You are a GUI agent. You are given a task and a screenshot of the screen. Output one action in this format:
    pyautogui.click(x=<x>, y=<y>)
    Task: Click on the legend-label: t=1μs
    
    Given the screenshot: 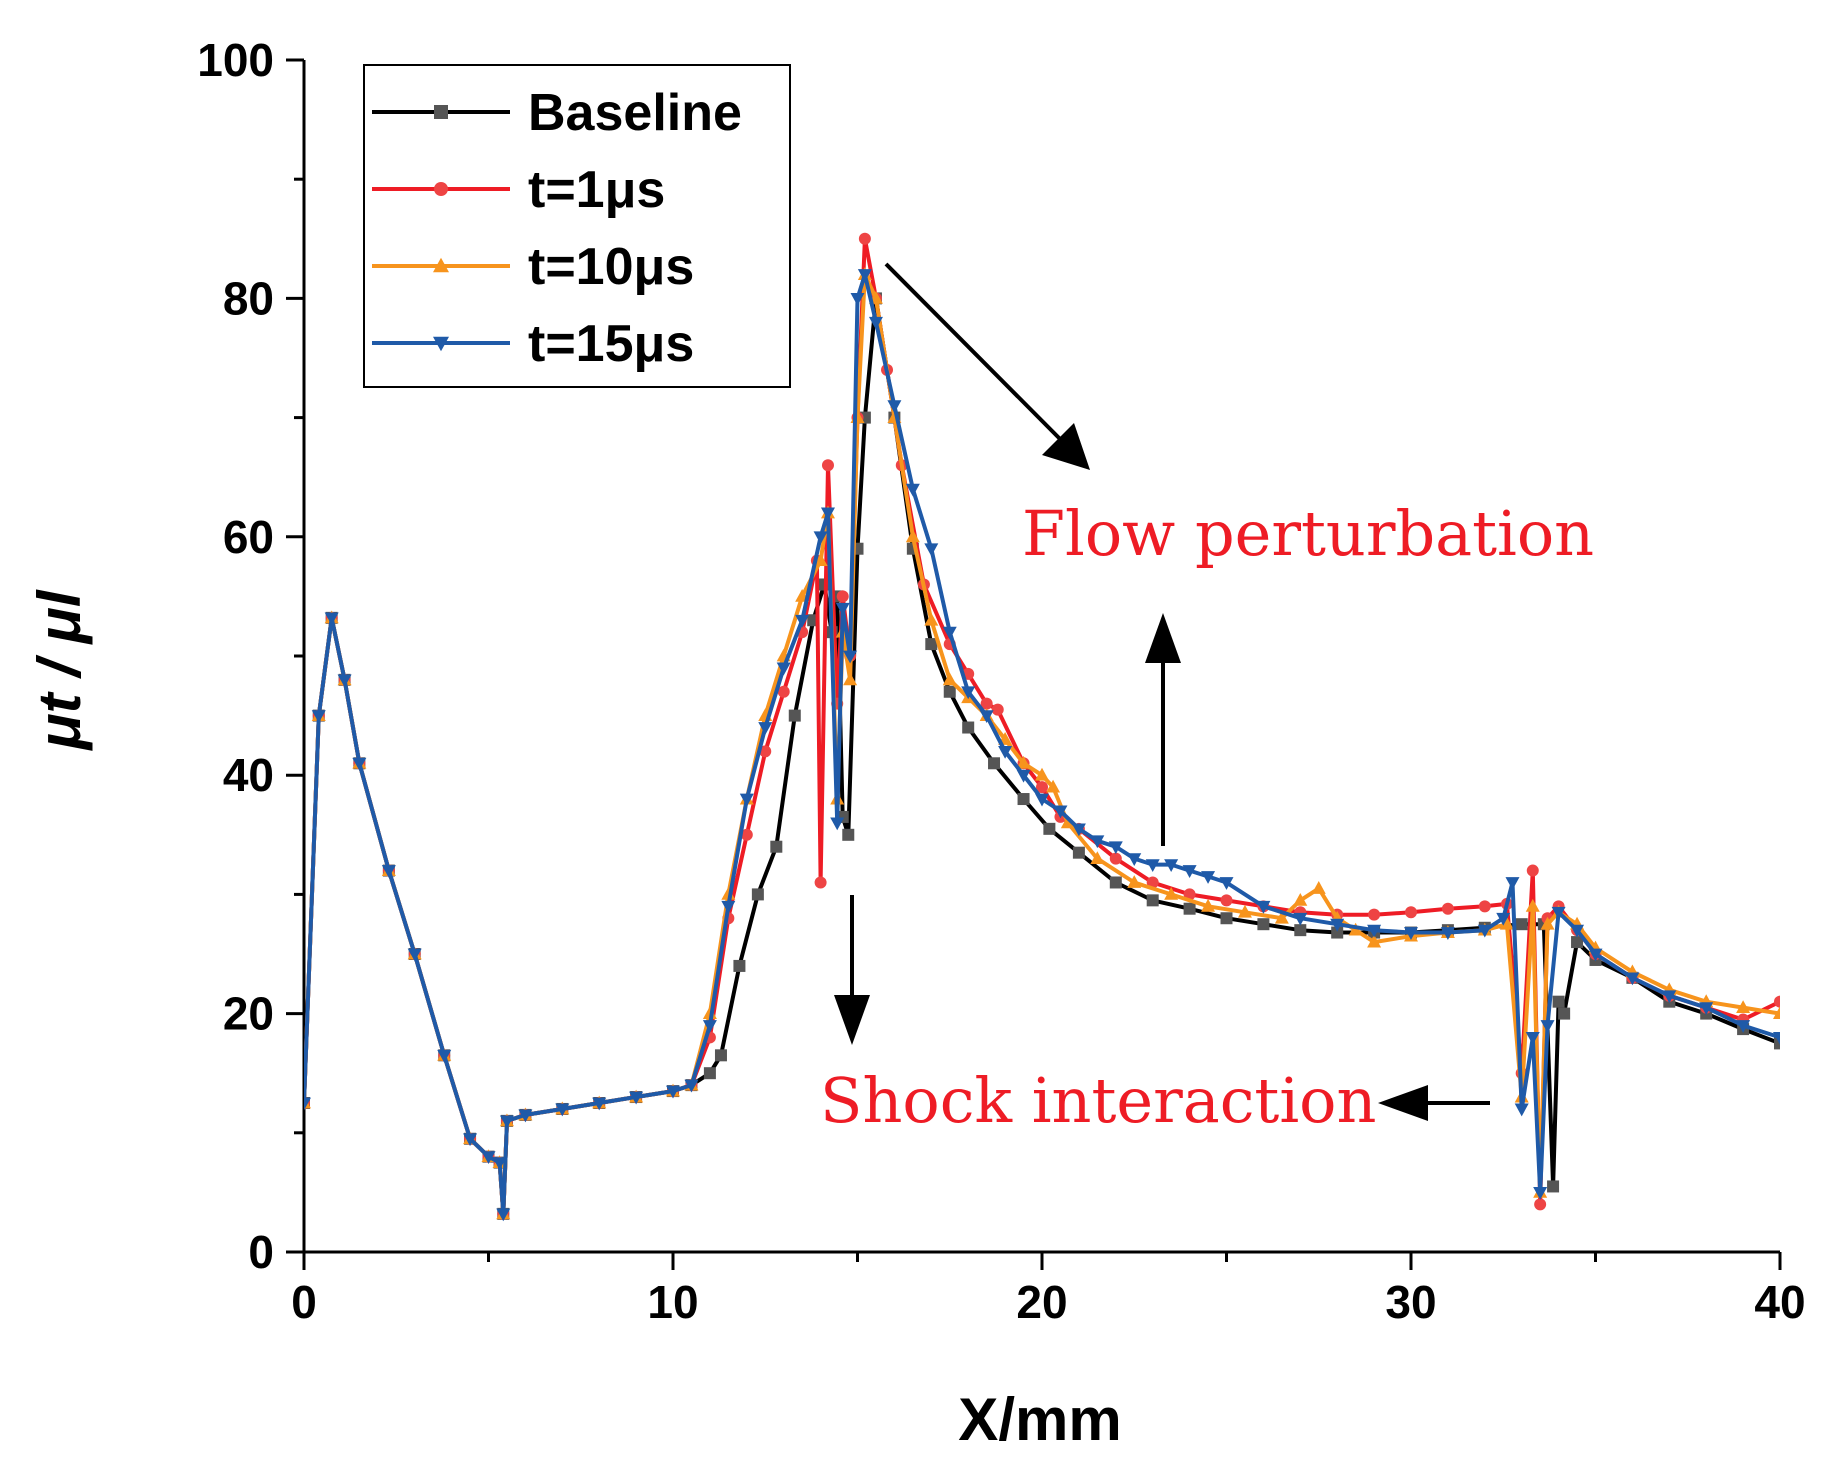 What is the action you would take?
    pyautogui.click(x=596, y=190)
    